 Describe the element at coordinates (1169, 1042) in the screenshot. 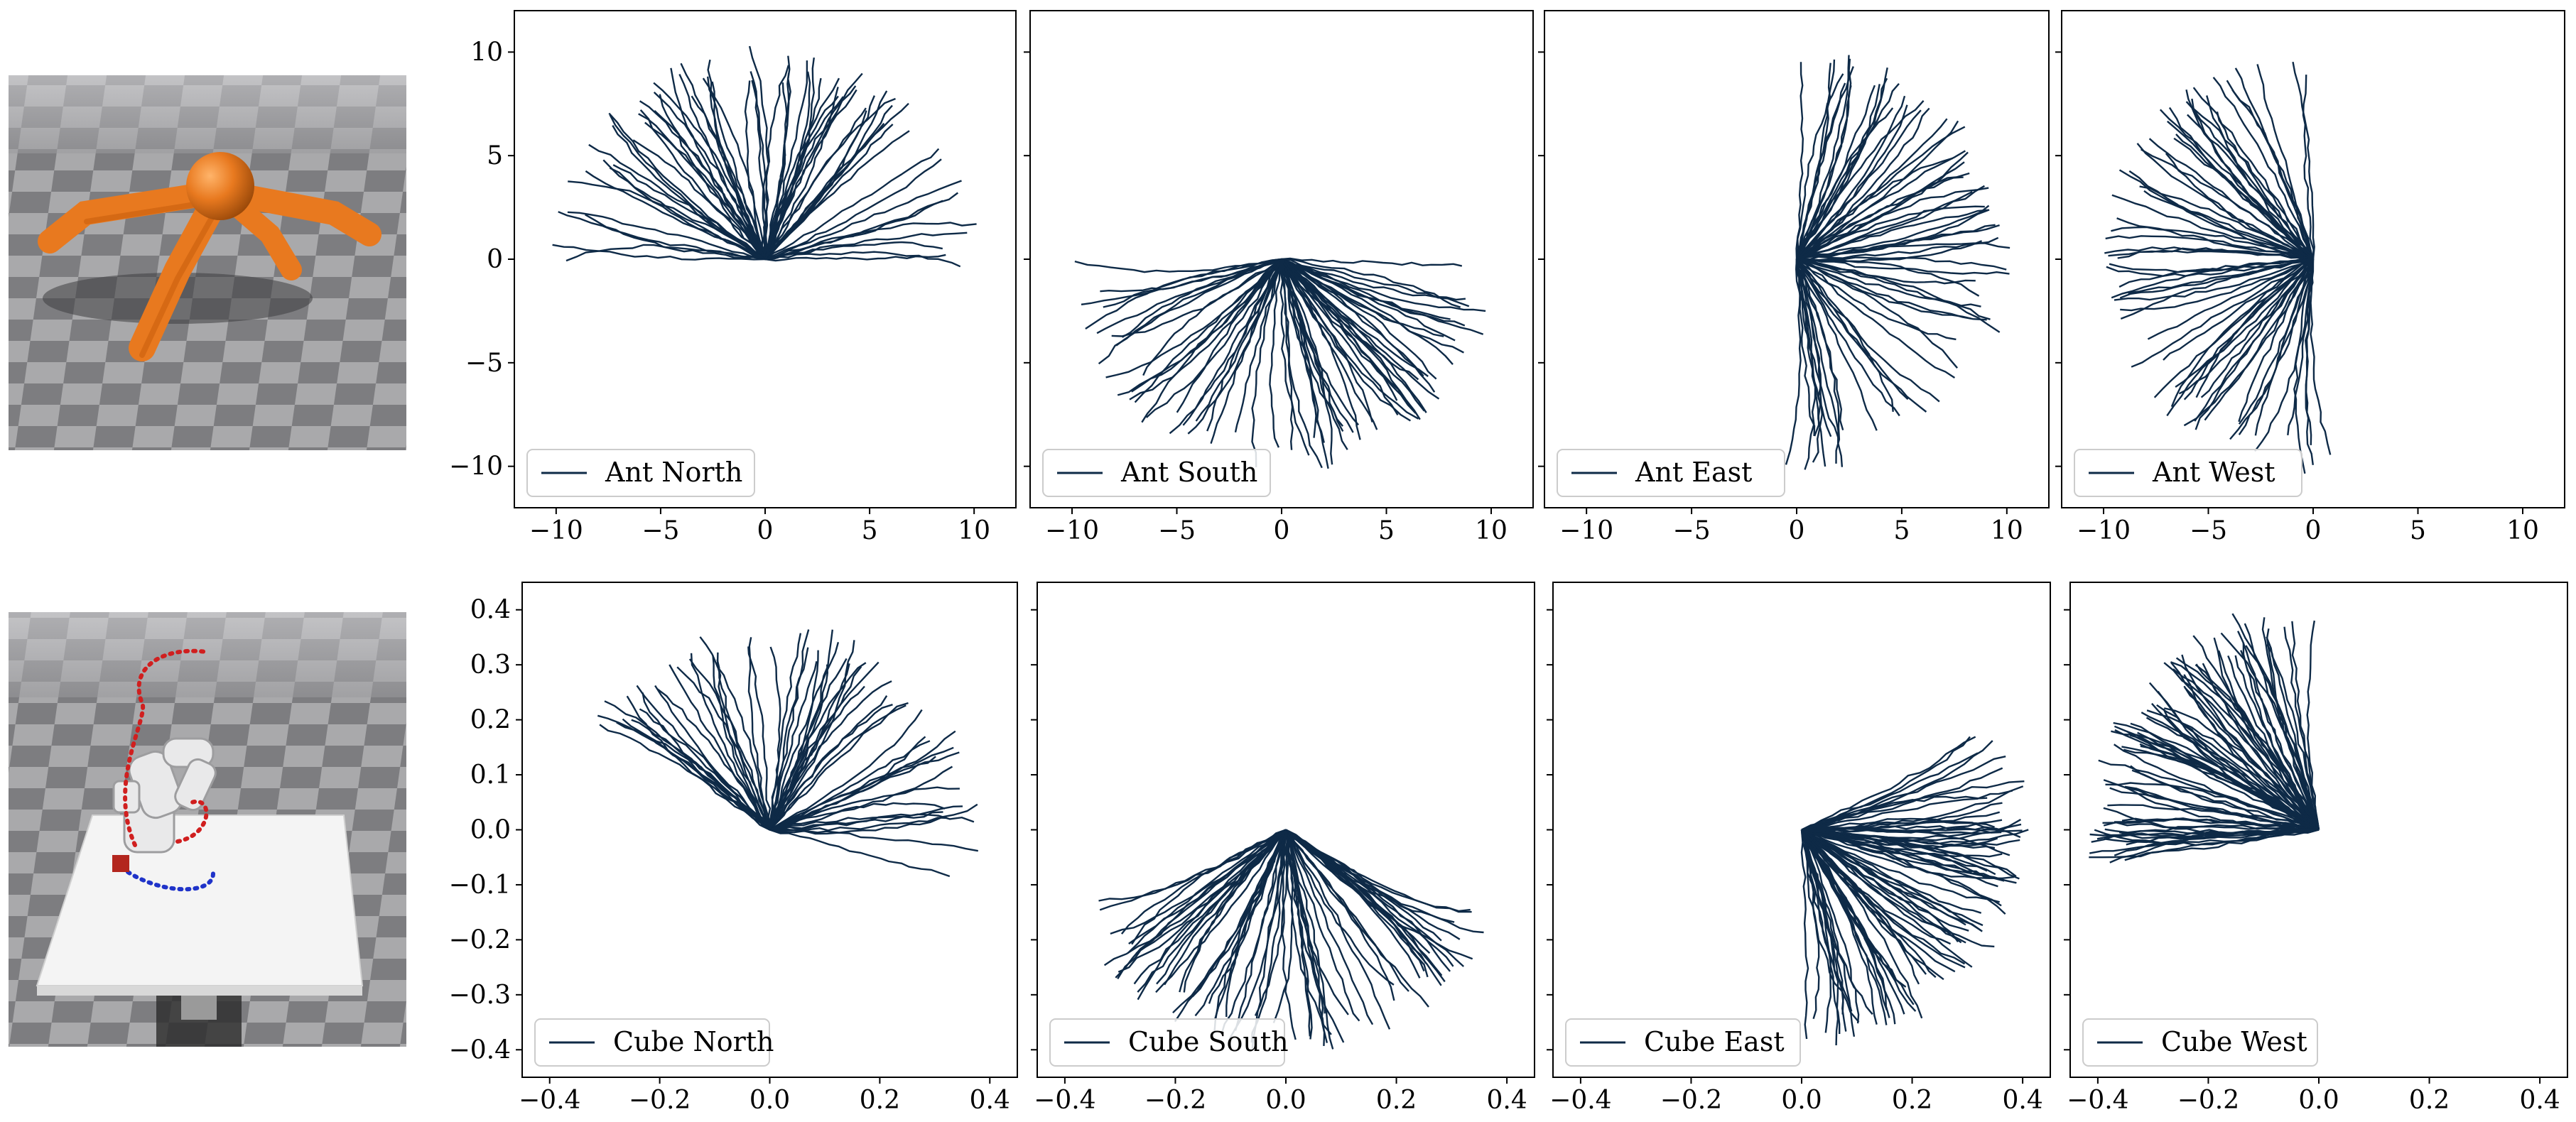

I see `cube-south-legend: Cube South` at that location.